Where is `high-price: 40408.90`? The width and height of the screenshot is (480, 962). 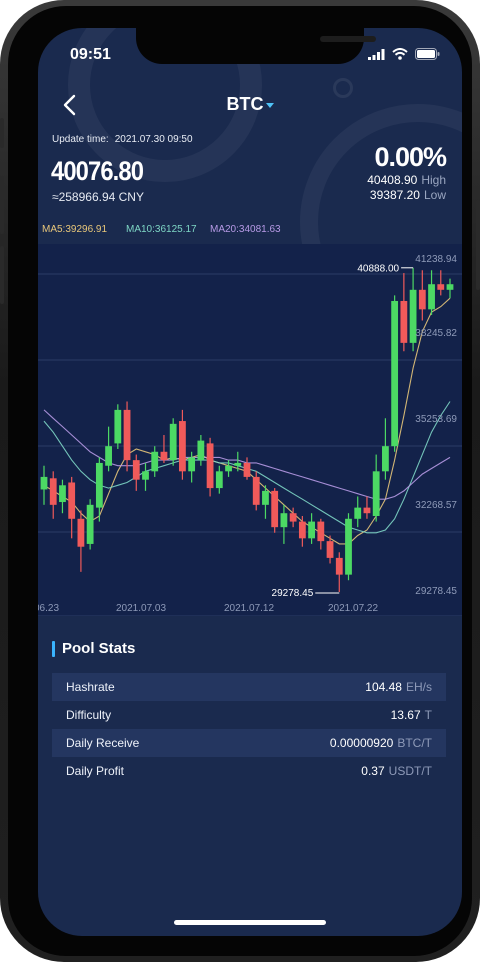
high-price: 40408.90 is located at coordinates (392, 180).